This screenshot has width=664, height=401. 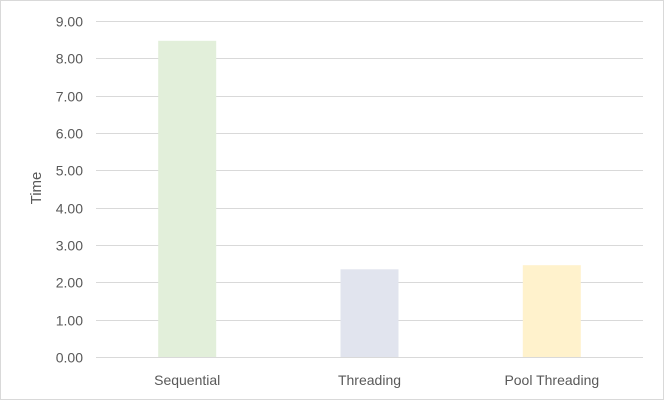 What do you see at coordinates (36, 188) in the screenshot?
I see `y-axis-title: Time` at bounding box center [36, 188].